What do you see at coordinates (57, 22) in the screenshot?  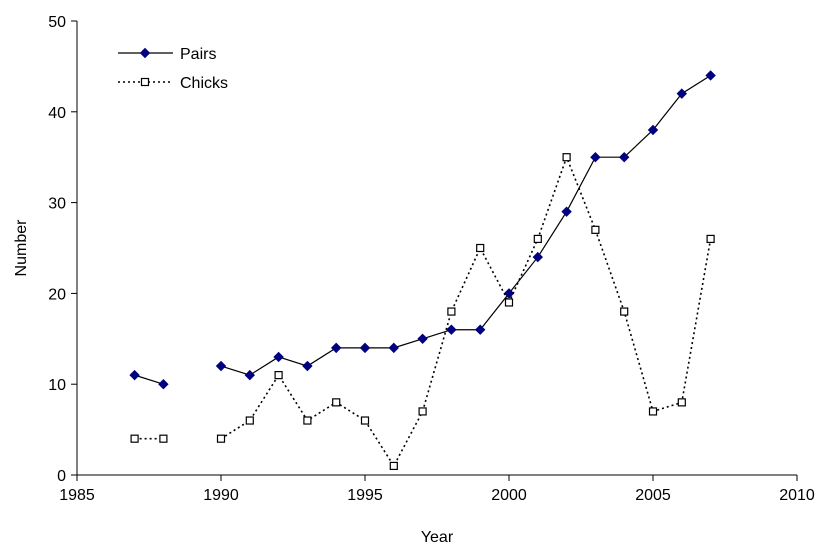 I see `y-tick-label: 50` at bounding box center [57, 22].